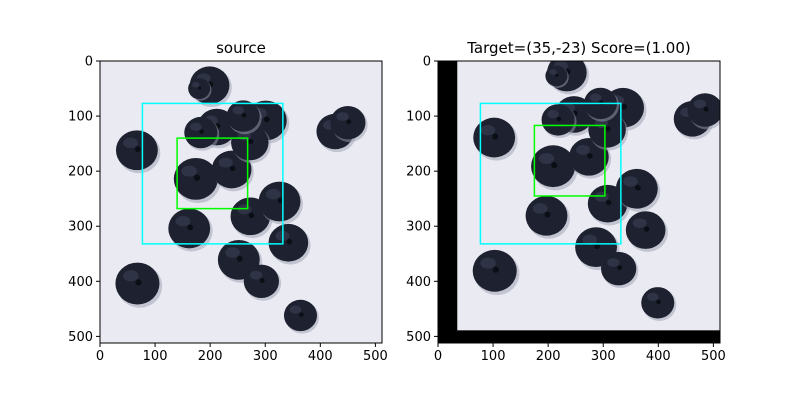 The height and width of the screenshot is (400, 800). I want to click on x-tick-label: 100, so click(493, 356).